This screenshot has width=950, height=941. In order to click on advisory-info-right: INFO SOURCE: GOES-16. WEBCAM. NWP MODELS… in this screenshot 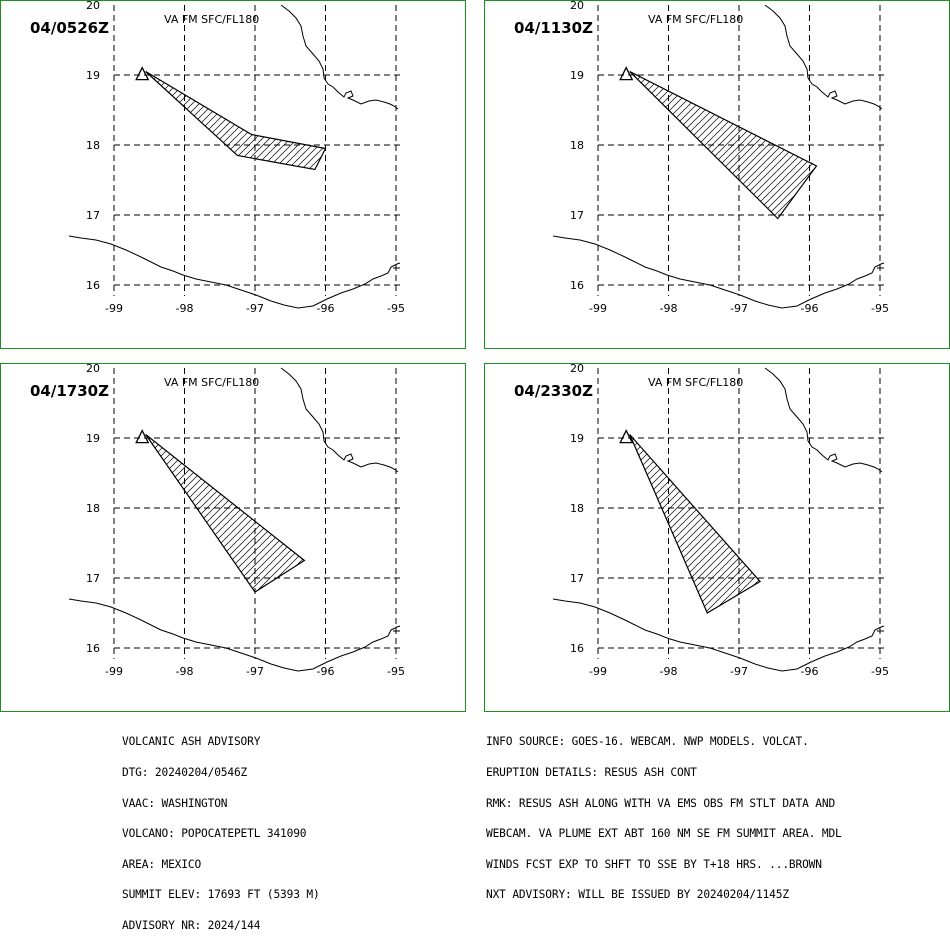, I will do `click(664, 814)`.